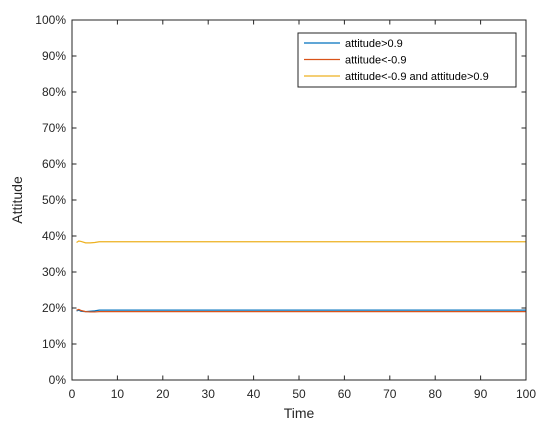 The image size is (550, 438). I want to click on y-tick-label: 40%, so click(54, 236).